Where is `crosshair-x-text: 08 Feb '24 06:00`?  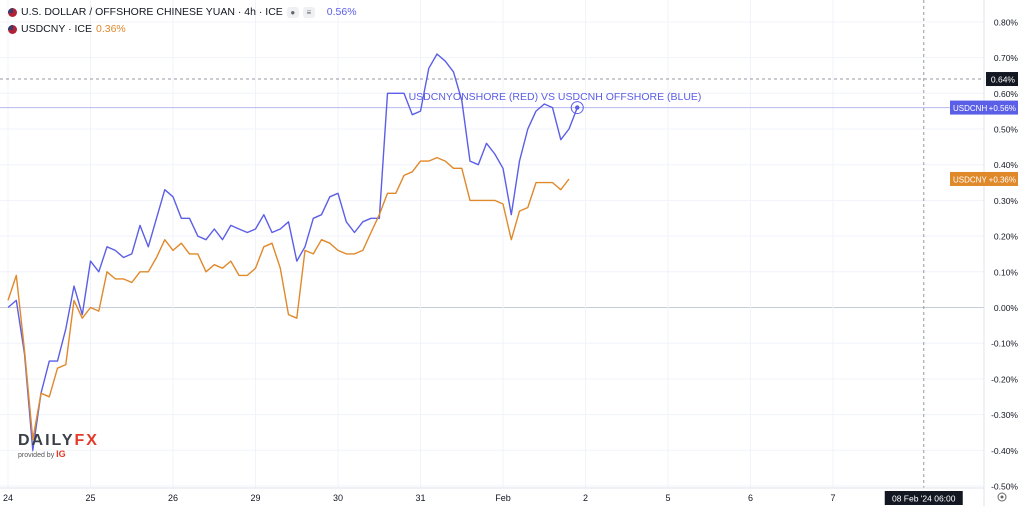 crosshair-x-text: 08 Feb '24 06:00 is located at coordinates (924, 499).